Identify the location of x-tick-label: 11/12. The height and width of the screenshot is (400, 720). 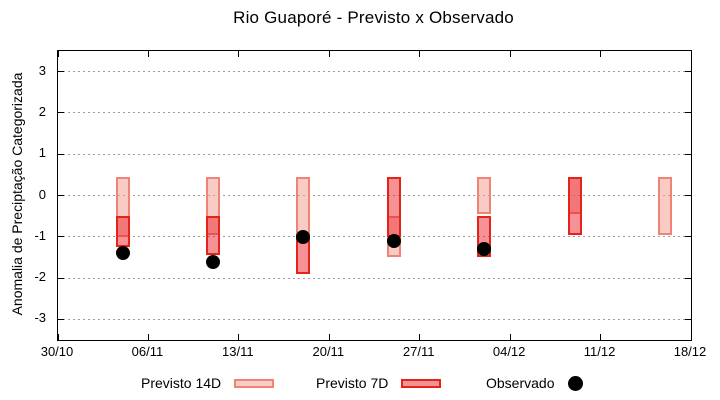
(599, 351).